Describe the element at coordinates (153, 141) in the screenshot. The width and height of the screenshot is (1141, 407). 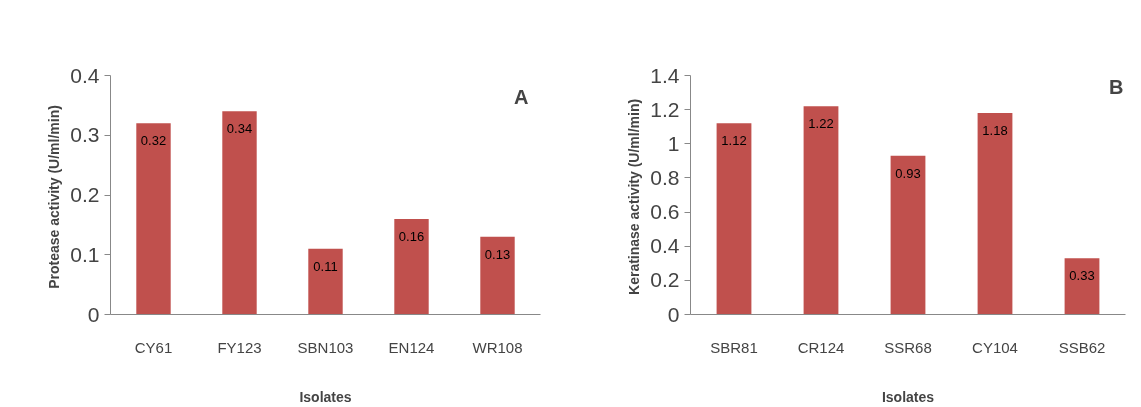
I see `data-label: 0.32` at that location.